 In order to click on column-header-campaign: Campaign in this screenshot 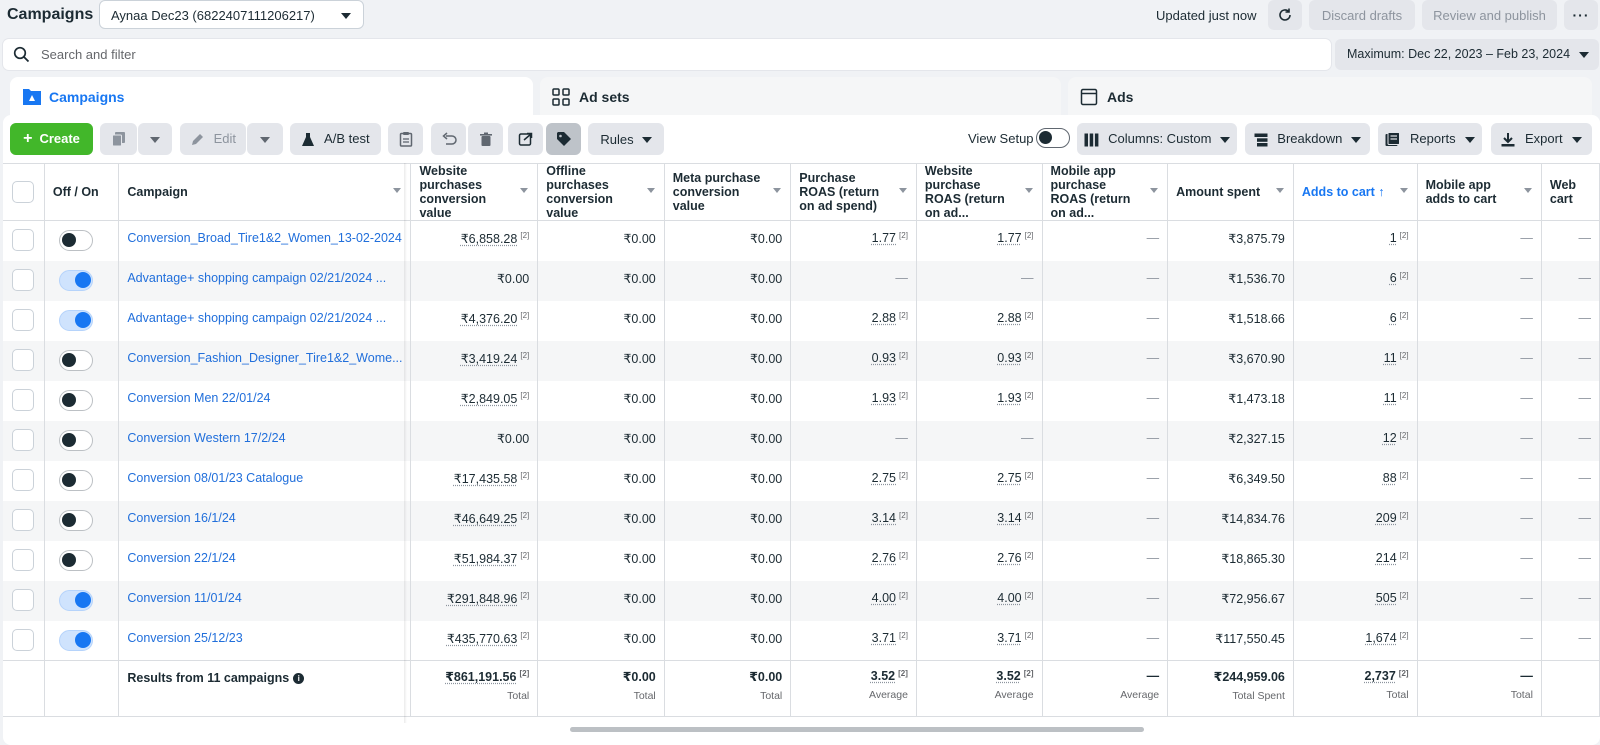, I will do `click(265, 192)`.